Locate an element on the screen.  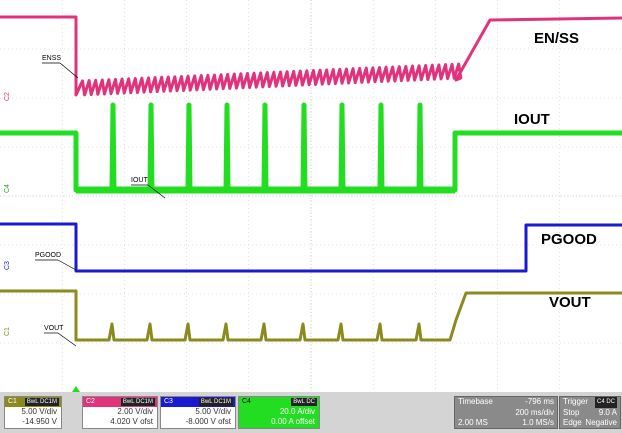
timebase-samples: 2.00 MS is located at coordinates (473, 422).